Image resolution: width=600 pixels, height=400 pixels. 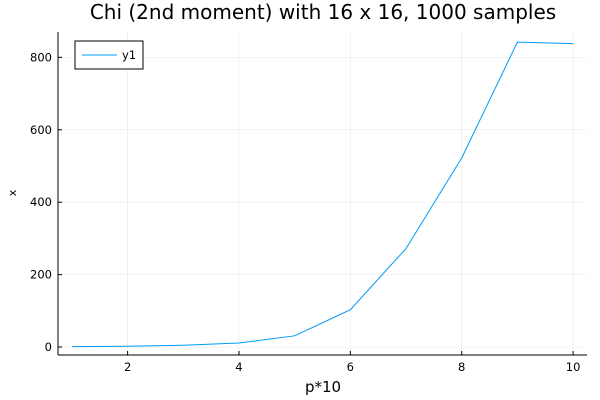 I want to click on y-tick-label: 0, so click(x=48, y=347).